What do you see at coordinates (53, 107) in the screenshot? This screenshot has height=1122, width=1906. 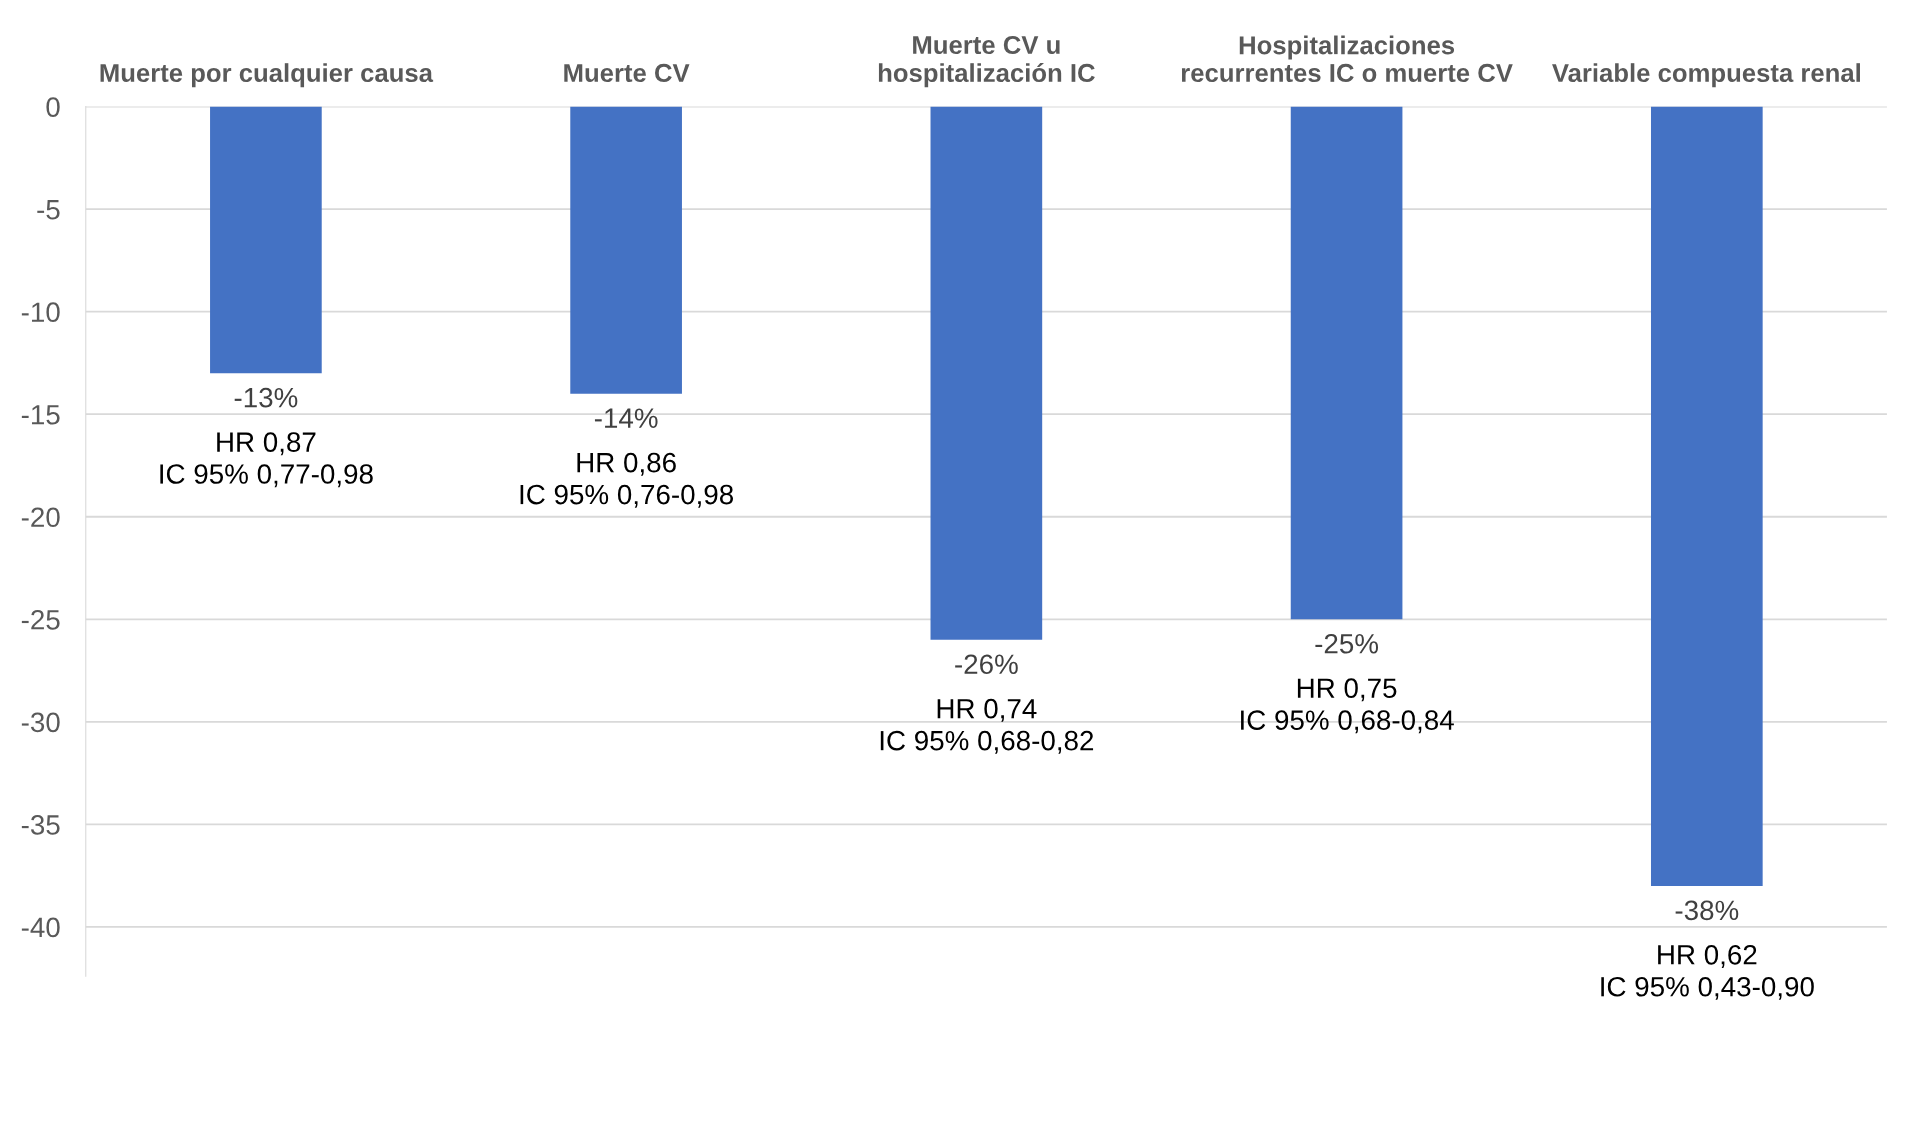 I see `y-tick-label: 0` at bounding box center [53, 107].